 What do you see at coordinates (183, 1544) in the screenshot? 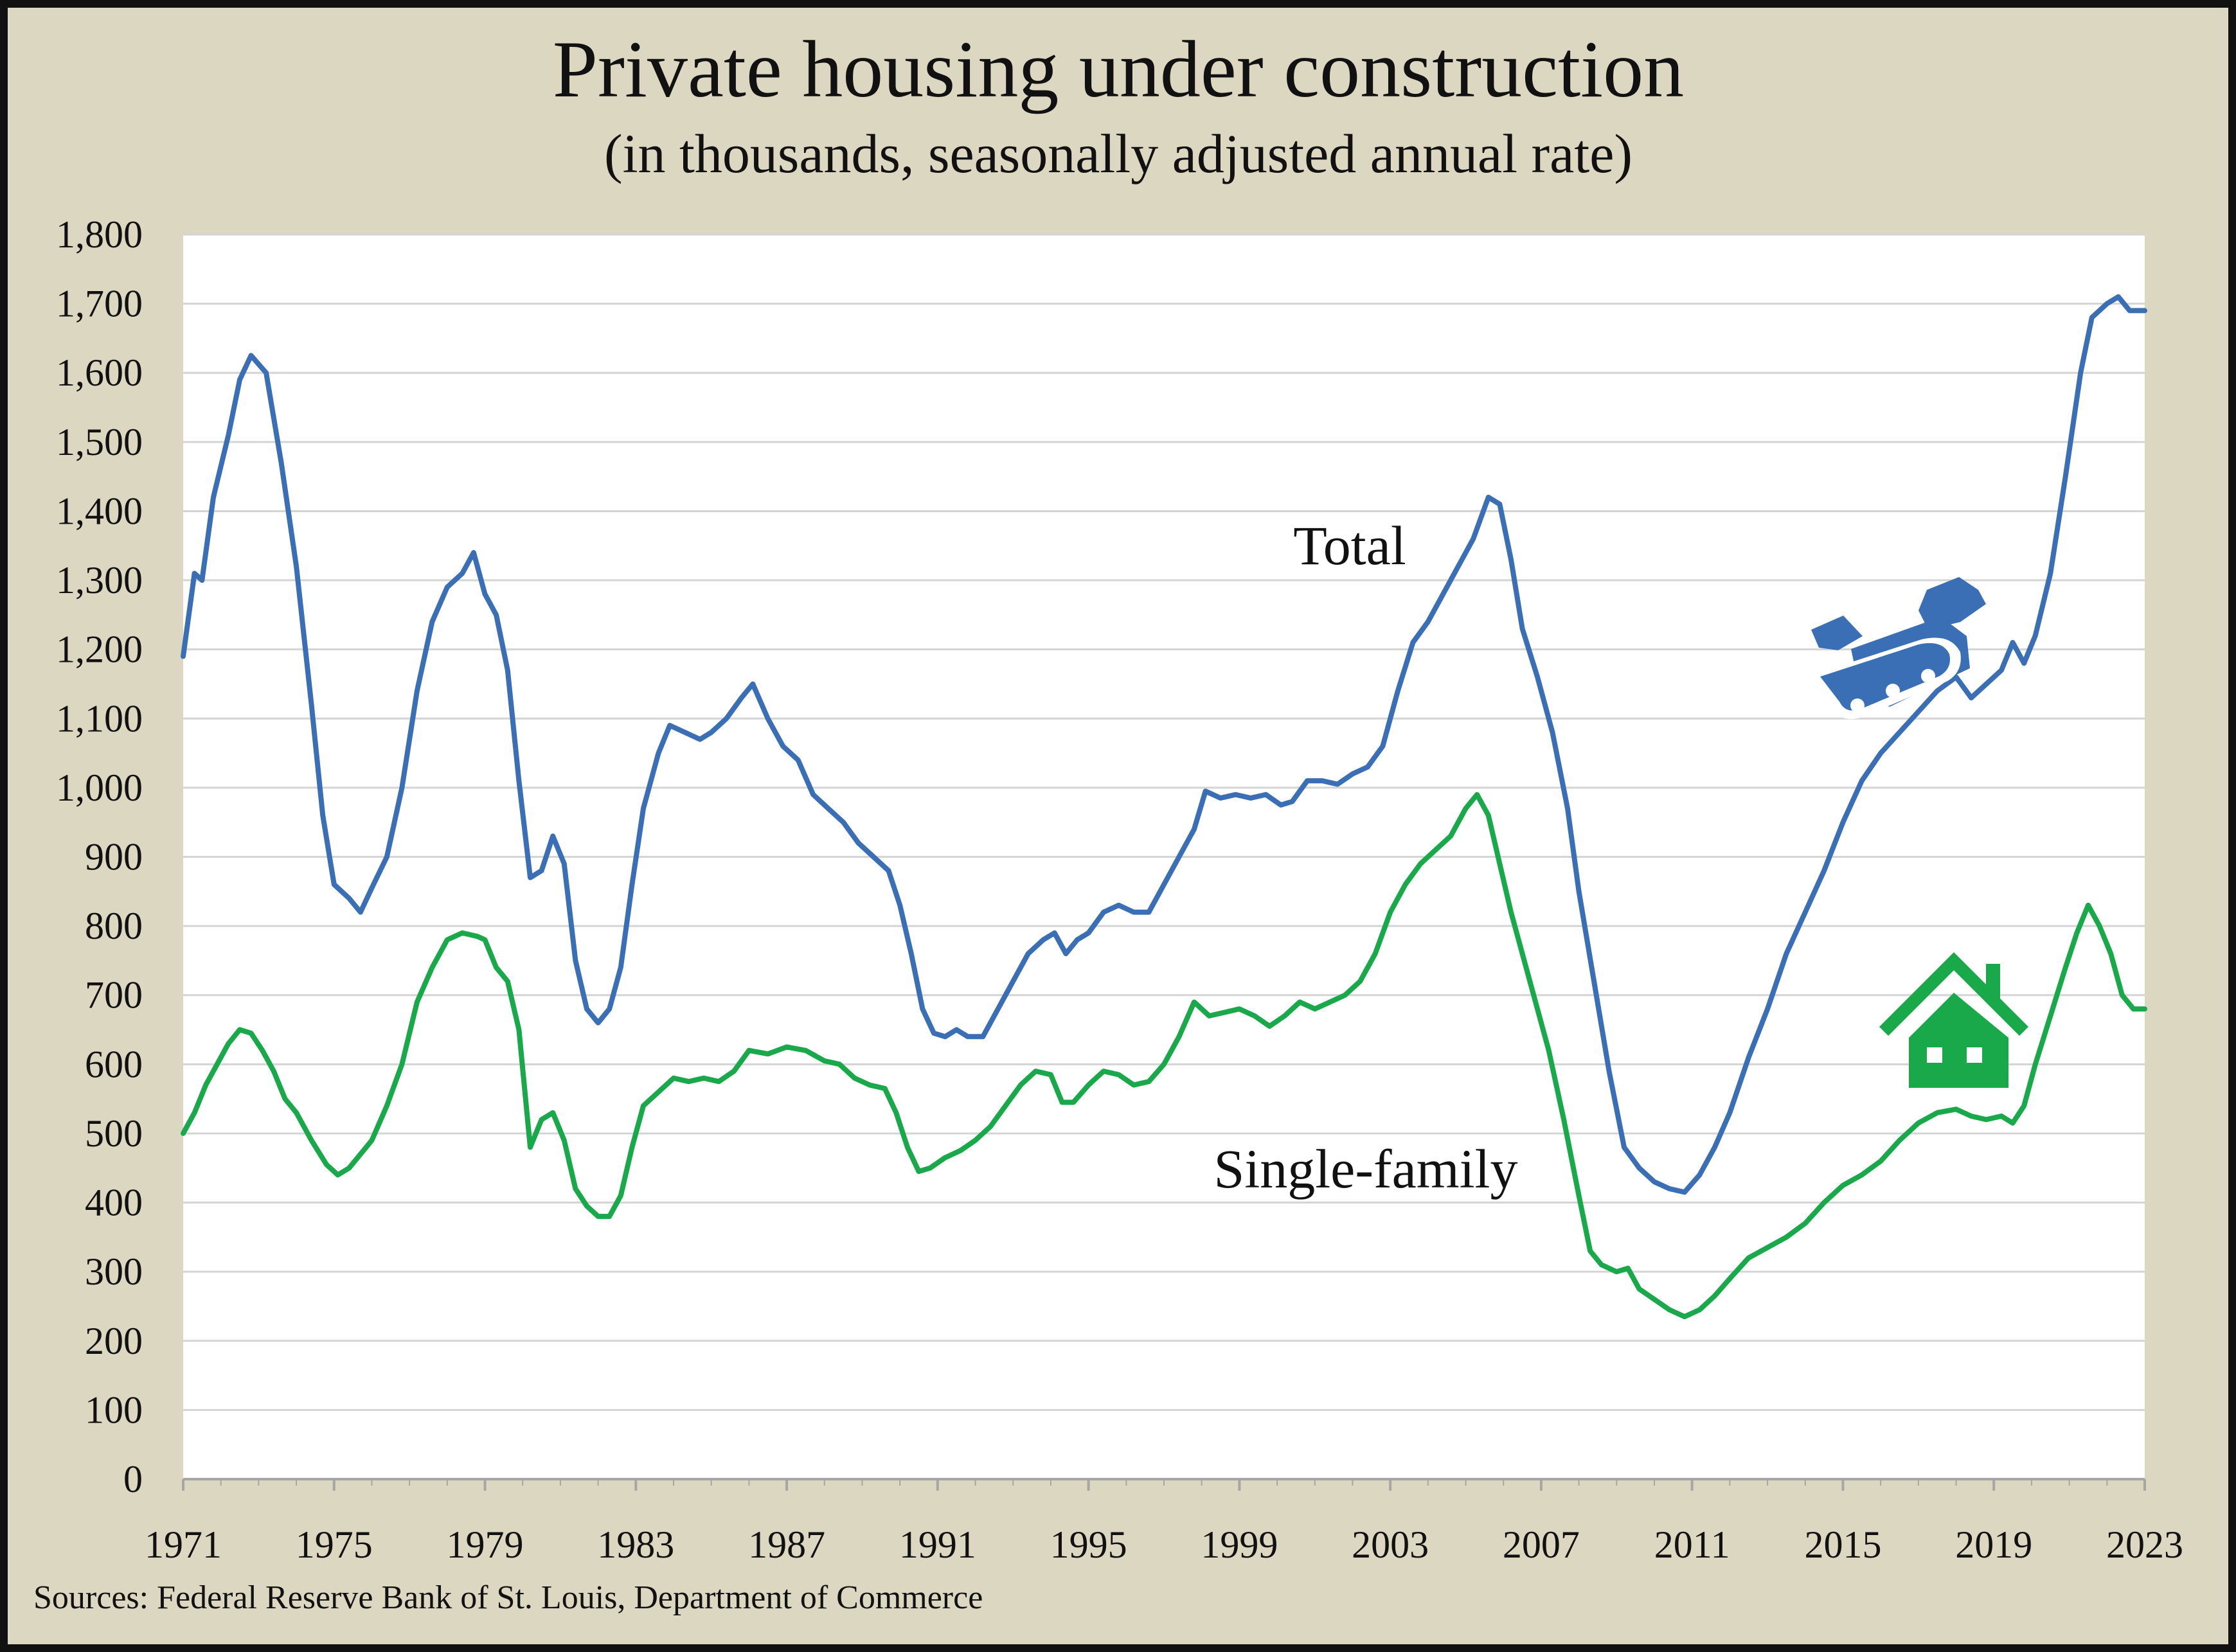
I see `x-tick-label: 1971` at bounding box center [183, 1544].